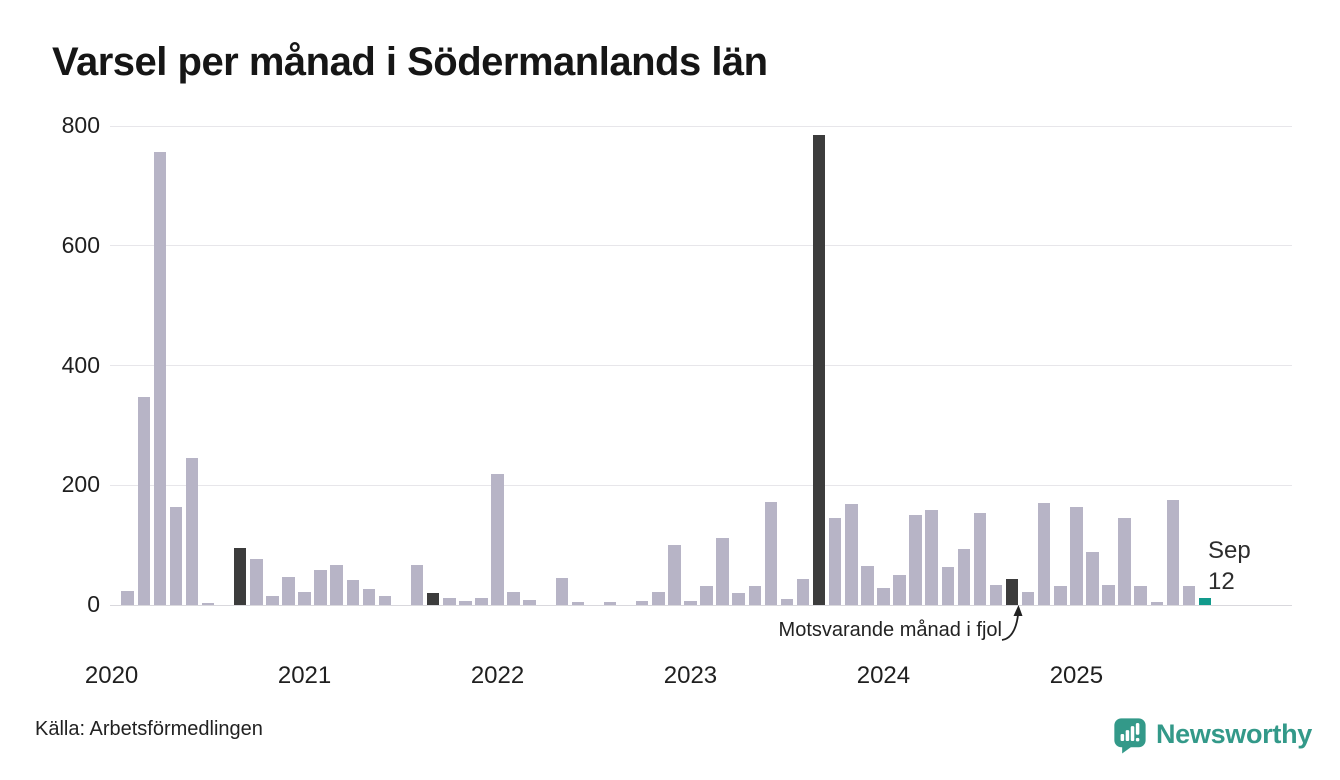 Image resolution: width=1340 pixels, height=780 pixels. What do you see at coordinates (690, 602) in the screenshot?
I see `bar-jan-2023` at bounding box center [690, 602].